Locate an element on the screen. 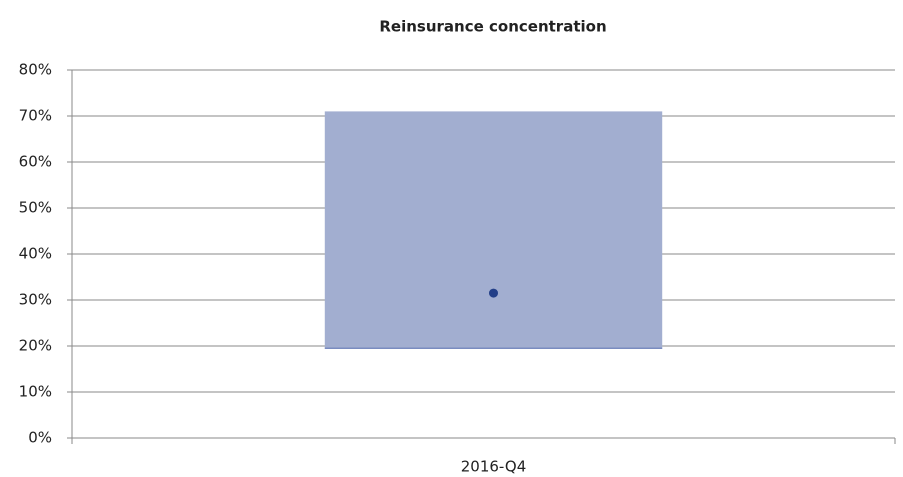 This screenshot has width=903, height=477. y-tick-label: 10% is located at coordinates (35, 392).